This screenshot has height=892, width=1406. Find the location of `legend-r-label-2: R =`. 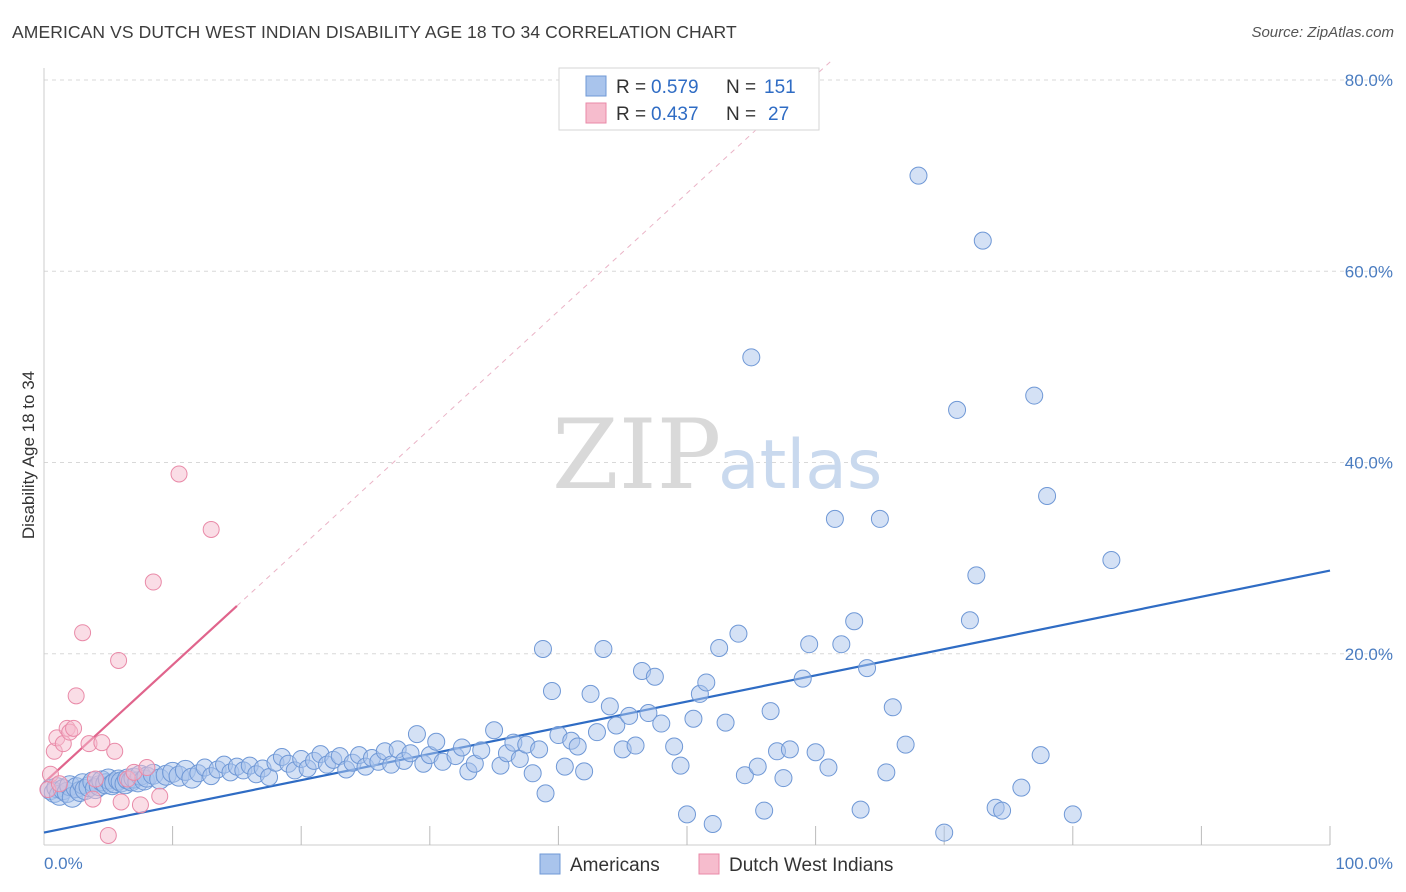

legend-r-label-2: R = is located at coordinates (631, 114).